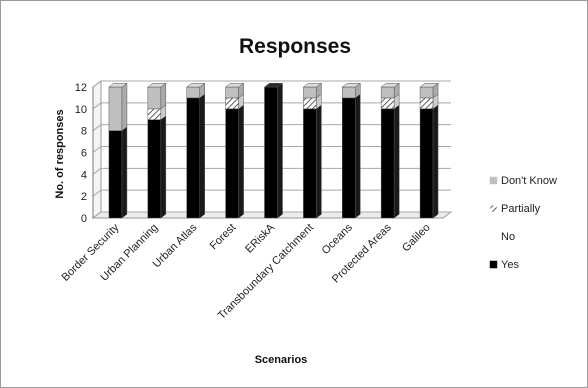 This screenshot has height=388, width=588. Describe the element at coordinates (163, 96) in the screenshot. I see `bar-urban-planning-don-t-know-side` at that location.